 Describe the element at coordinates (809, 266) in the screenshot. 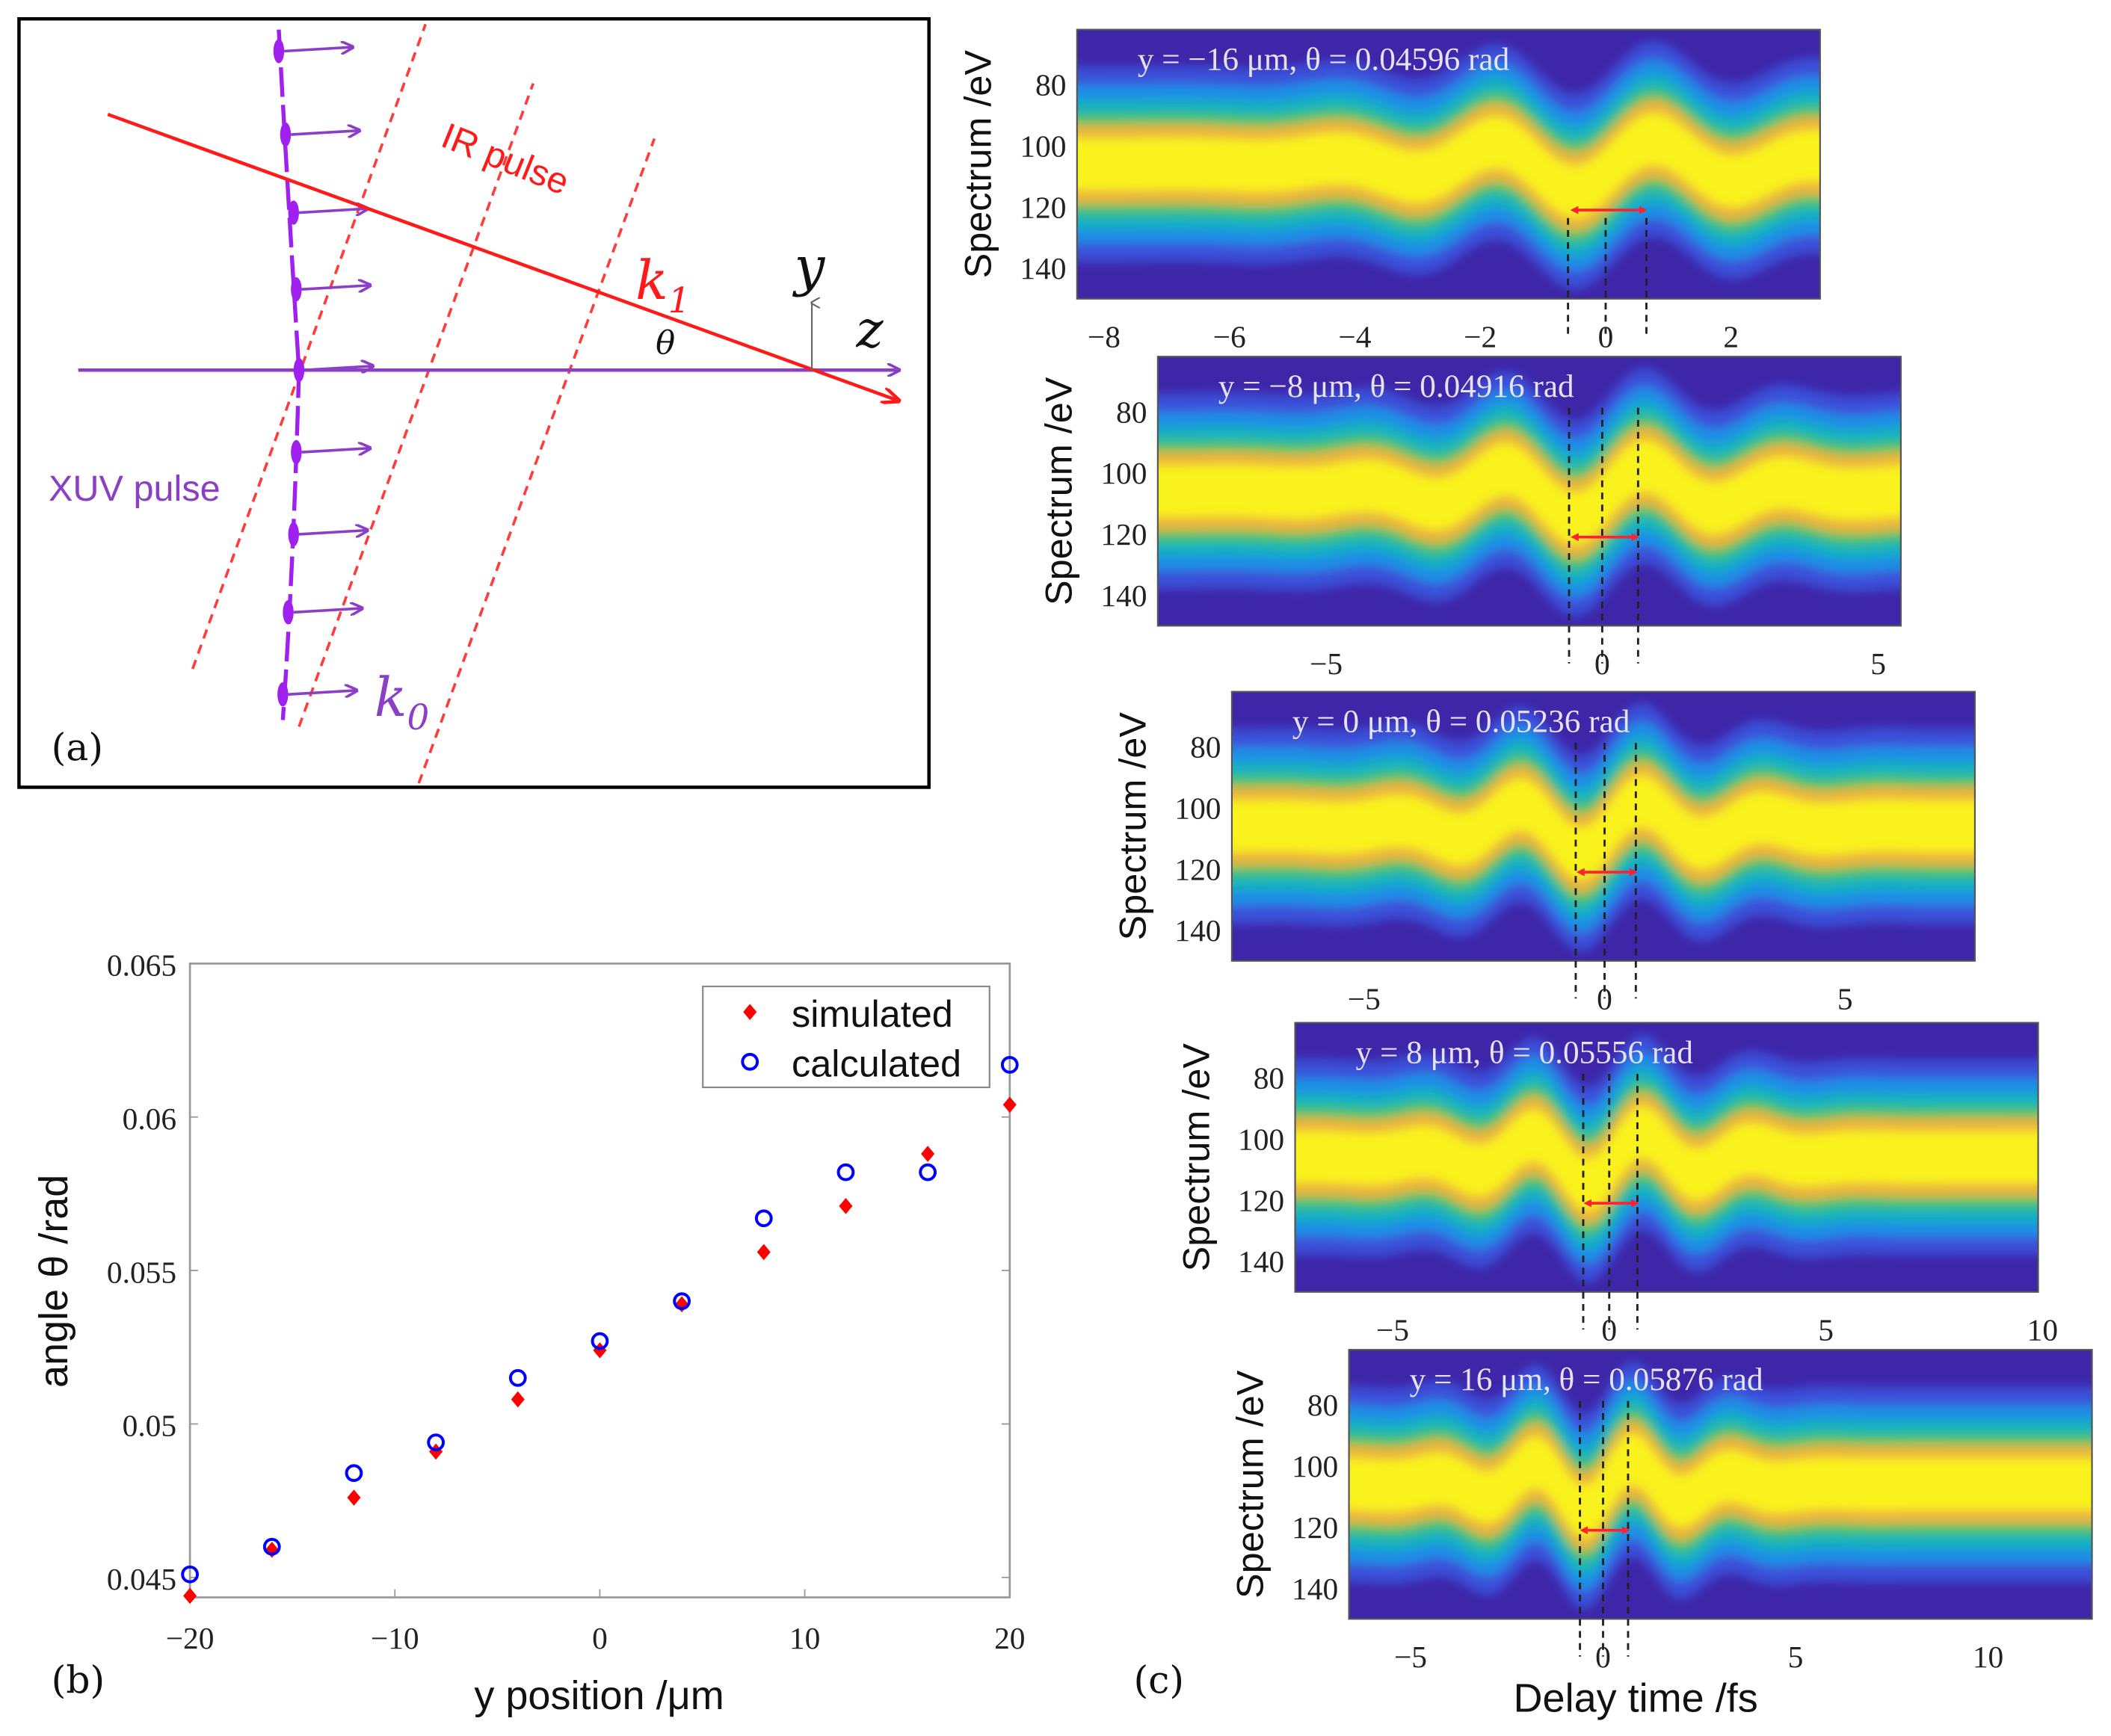

I see `y-axis-label: y` at that location.